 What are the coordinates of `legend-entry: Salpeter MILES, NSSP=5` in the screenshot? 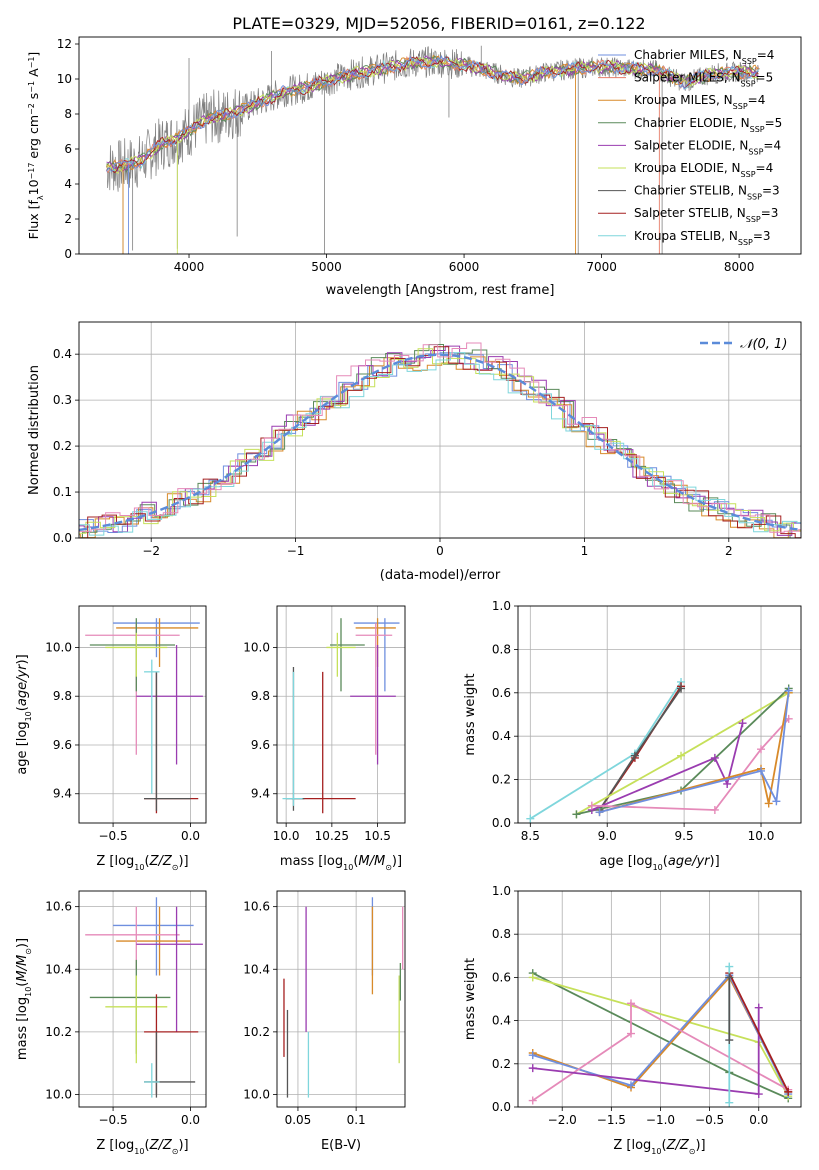 It's located at (703, 80).